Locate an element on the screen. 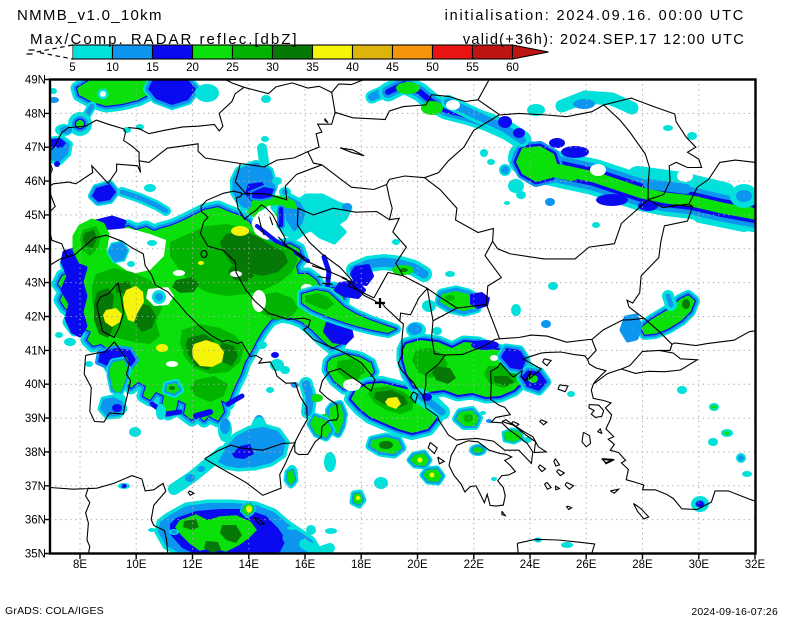 The width and height of the screenshot is (800, 618). svg-text: 46N is located at coordinates (35, 182).